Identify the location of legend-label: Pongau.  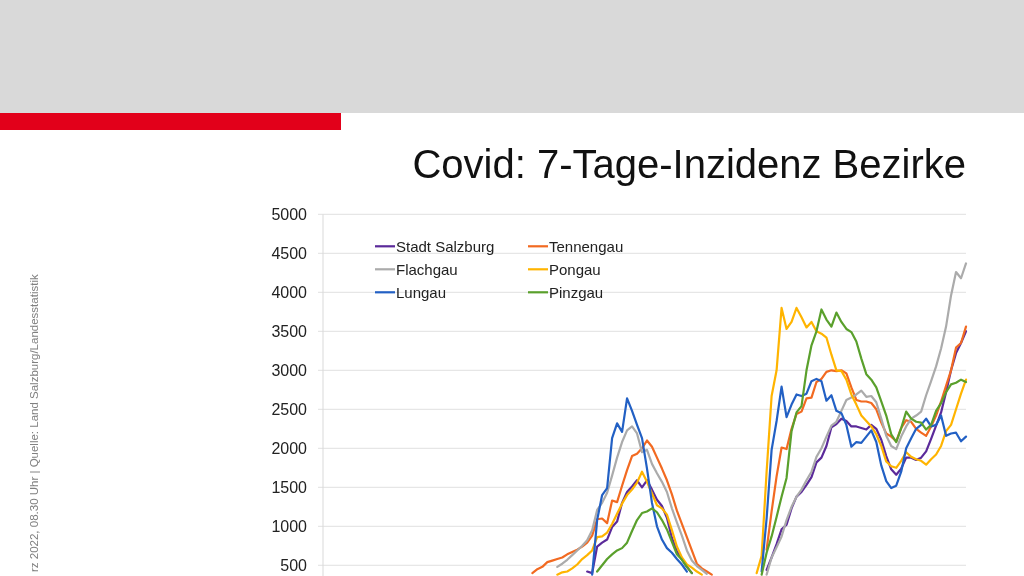
(575, 269).